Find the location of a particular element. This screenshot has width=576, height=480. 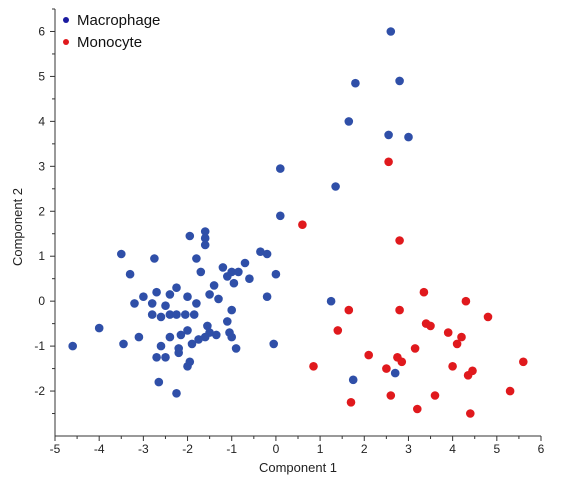

x-tick-label: 5 is located at coordinates (496, 449).